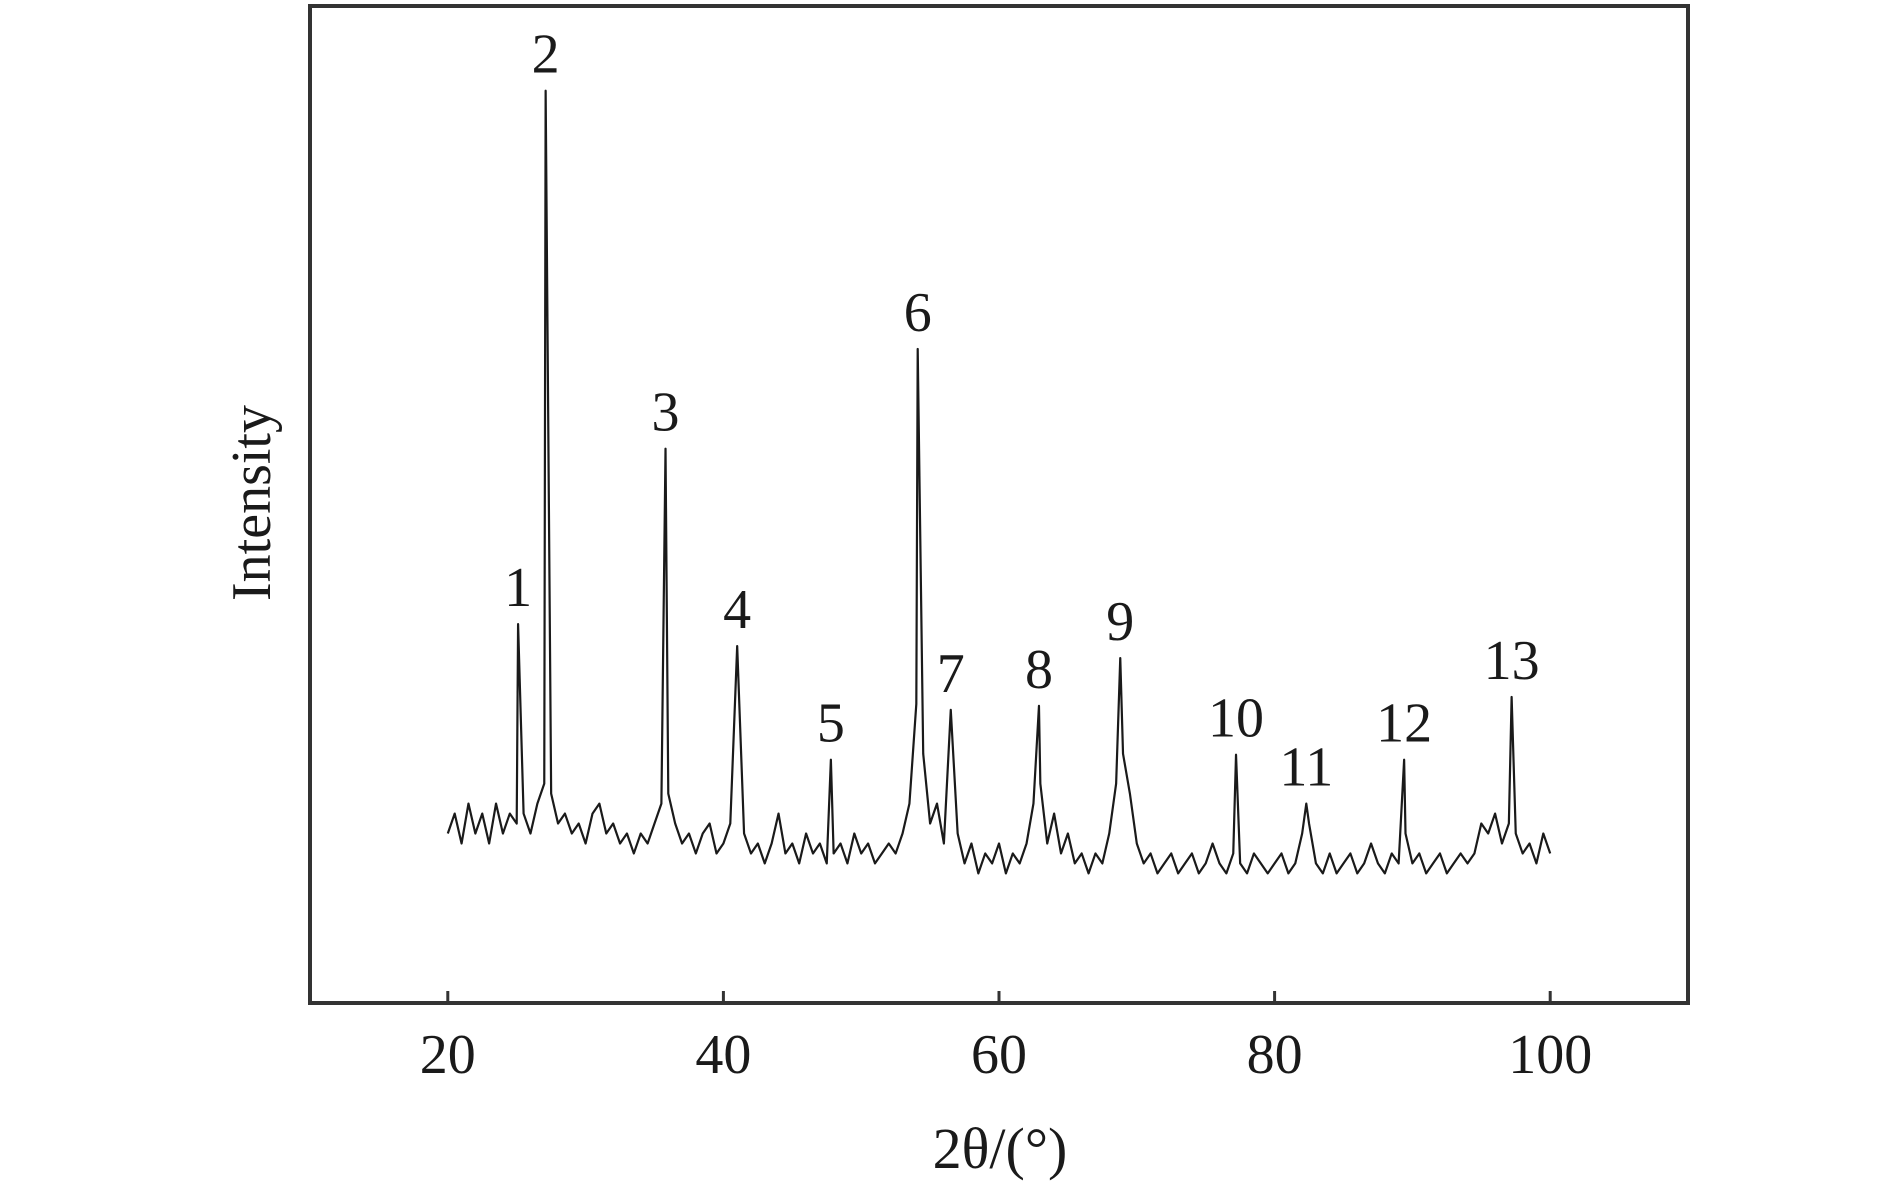  I want to click on x-tick-label: 60, so click(999, 1055).